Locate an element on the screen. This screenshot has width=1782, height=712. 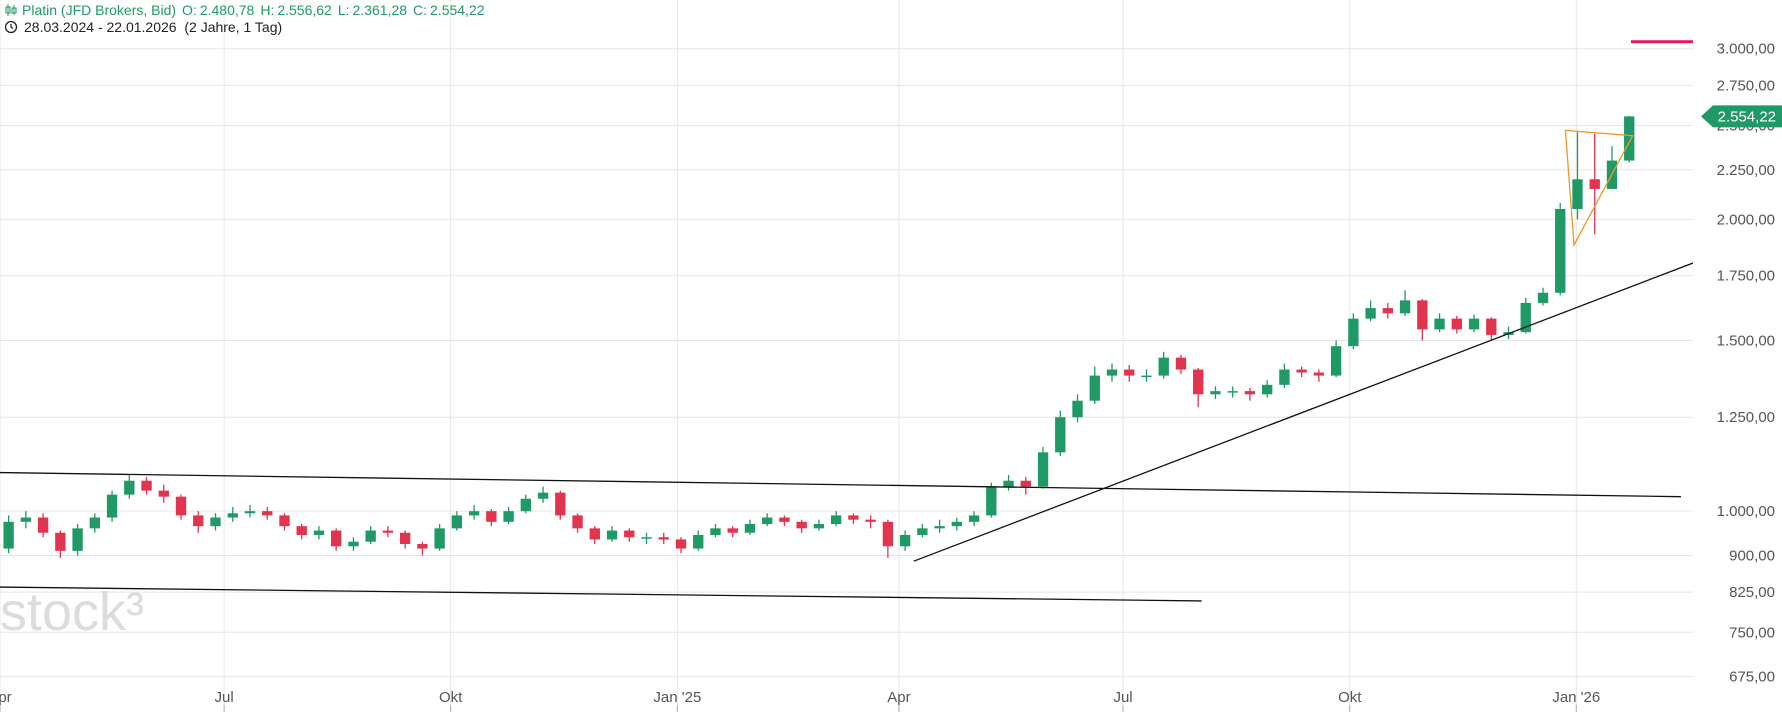
x-tick-label: Jul is located at coordinates (1122, 697).